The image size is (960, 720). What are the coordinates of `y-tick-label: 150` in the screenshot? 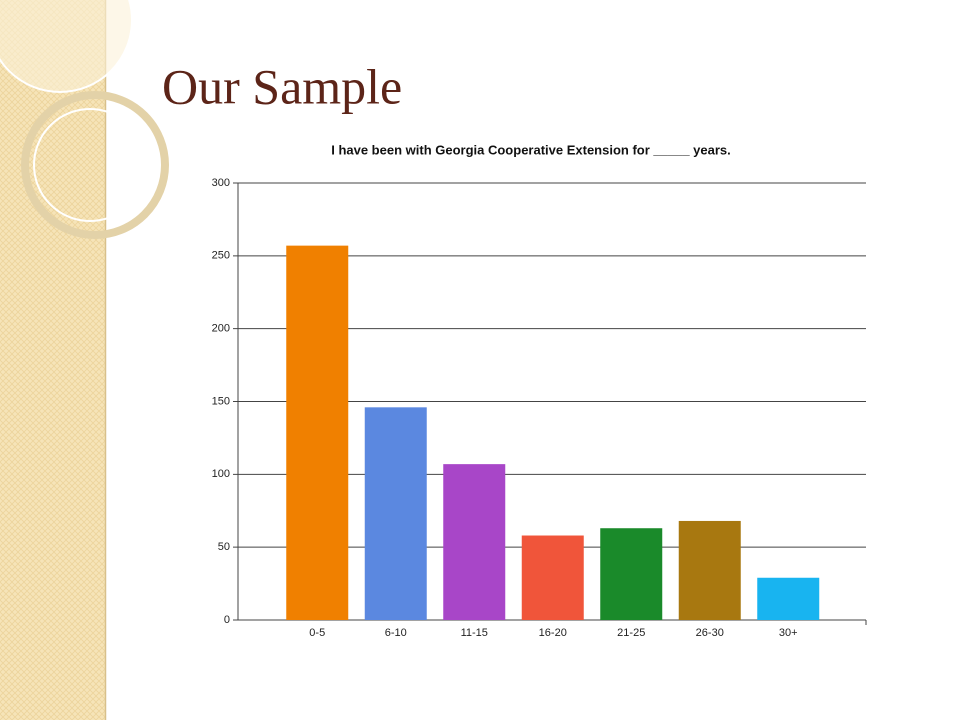 It's located at (221, 401).